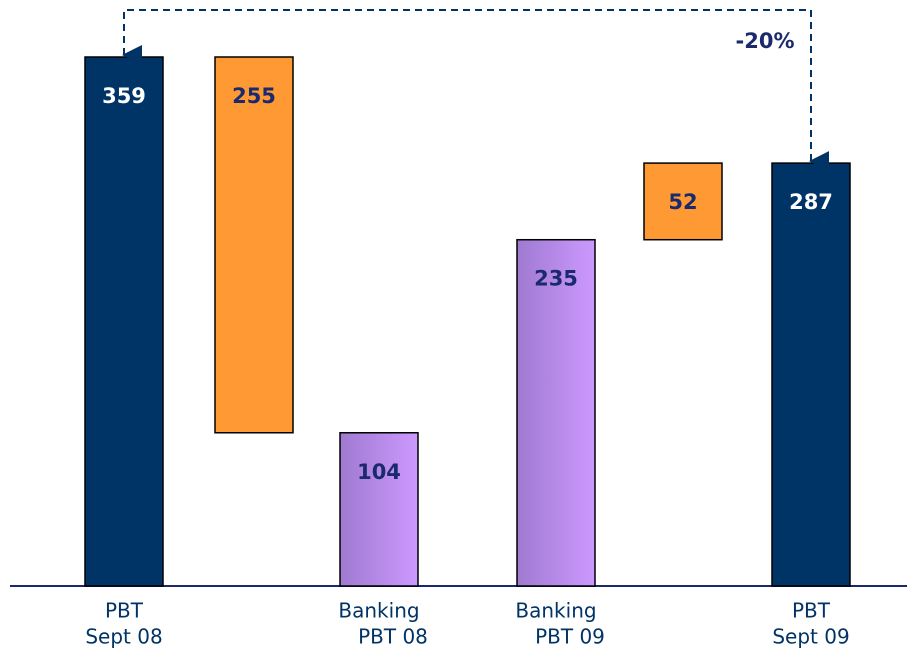 The image size is (907, 657). What do you see at coordinates (393, 637) in the screenshot?
I see `x-tick-label: PBT 08` at bounding box center [393, 637].